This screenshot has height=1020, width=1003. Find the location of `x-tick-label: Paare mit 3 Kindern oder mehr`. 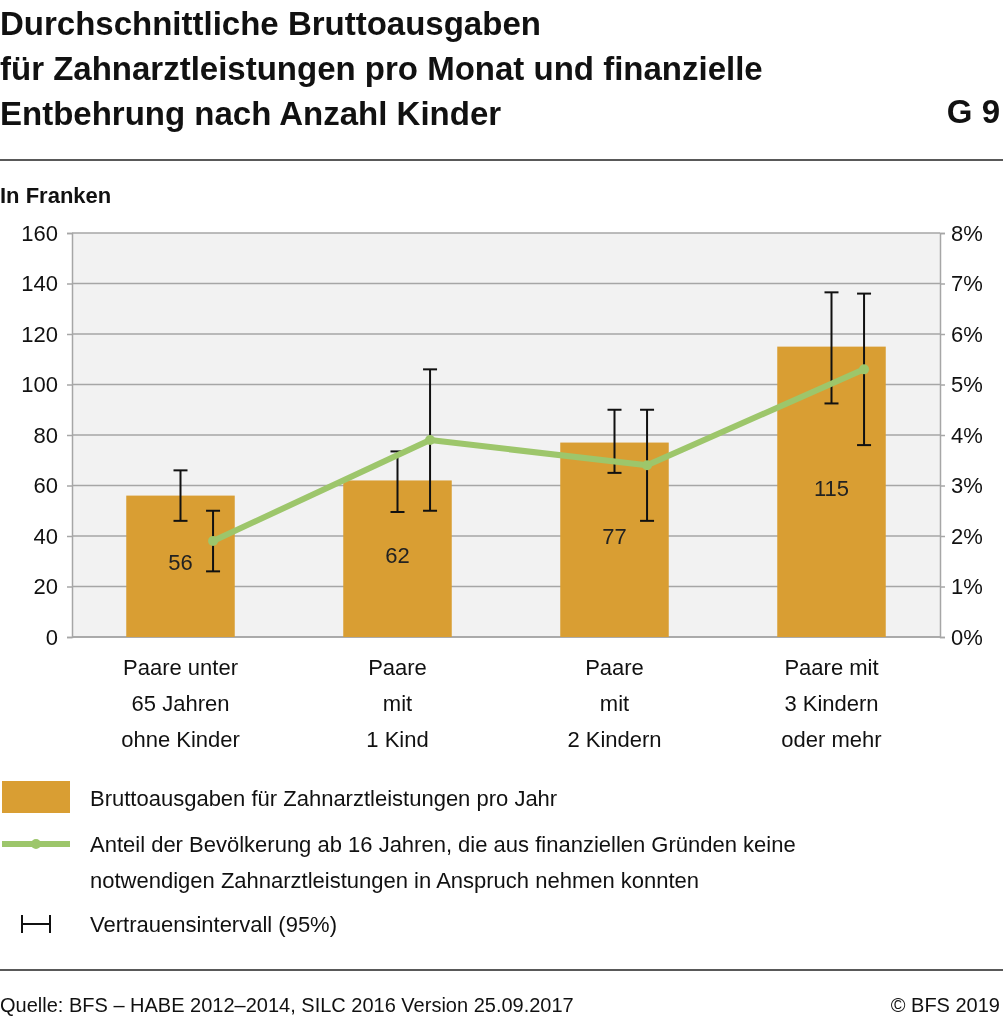

x-tick-label: Paare mit 3 Kindern oder mehr is located at coordinates (831, 703).